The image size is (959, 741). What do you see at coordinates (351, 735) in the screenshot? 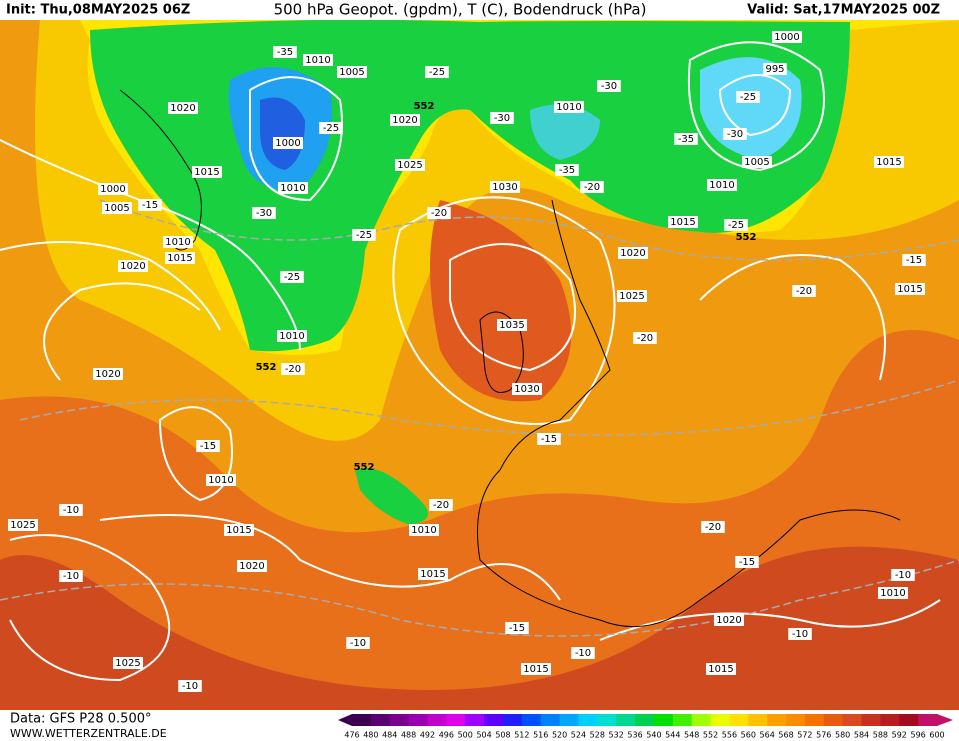
I see `scale-label: 476` at bounding box center [351, 735].